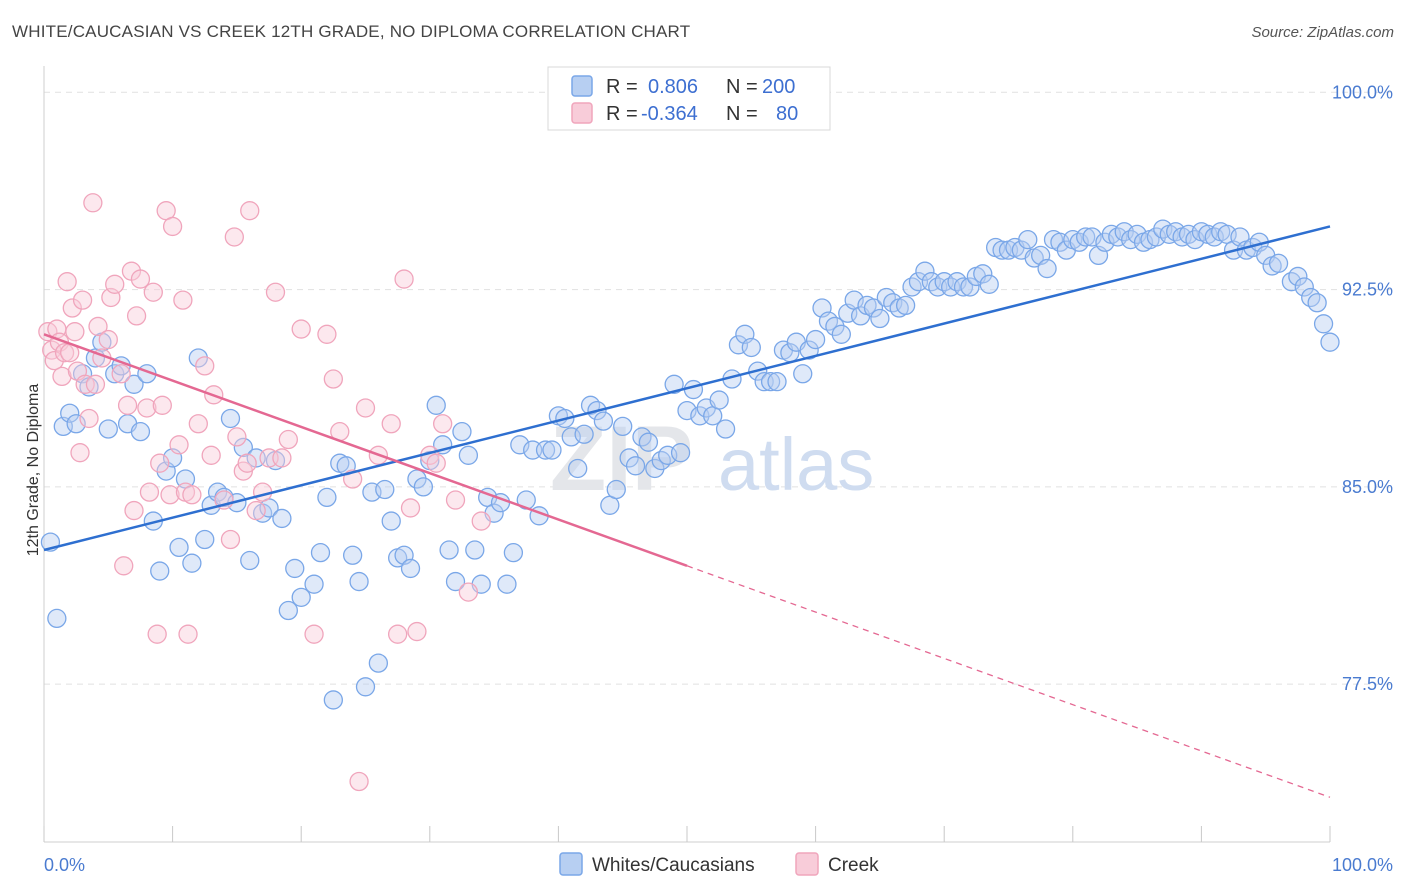 The height and width of the screenshot is (892, 1406). Describe the element at coordinates (365, 450) in the screenshot. I see `trend-line-creek` at that location.